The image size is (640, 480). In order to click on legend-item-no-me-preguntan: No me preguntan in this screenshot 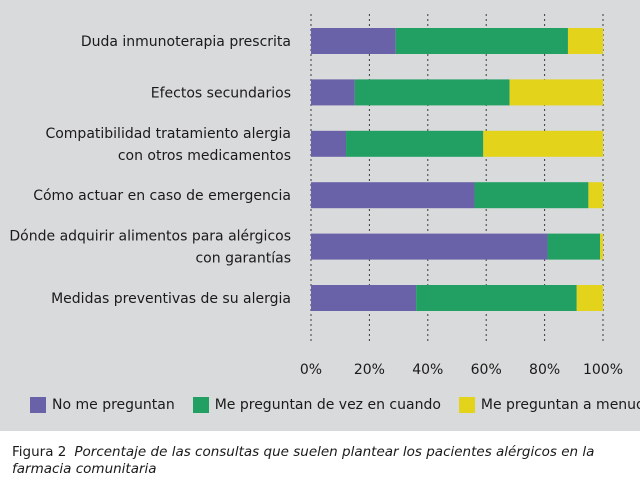, I will do `click(102, 405)`.